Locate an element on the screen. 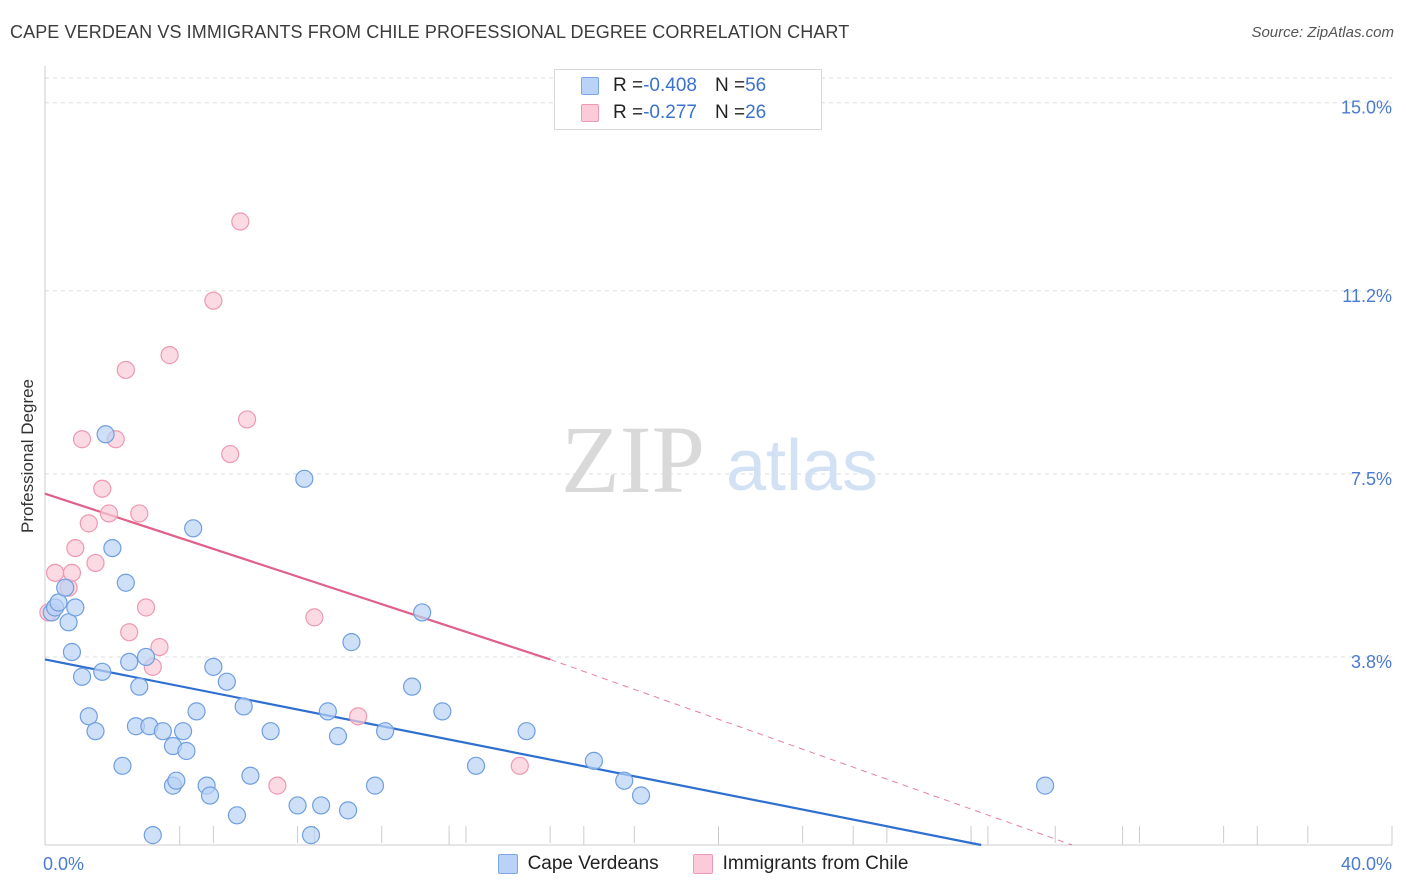 This screenshot has height=892, width=1406. series-legend: Cape Verdeans Immigrants from Chile is located at coordinates (703, 864).